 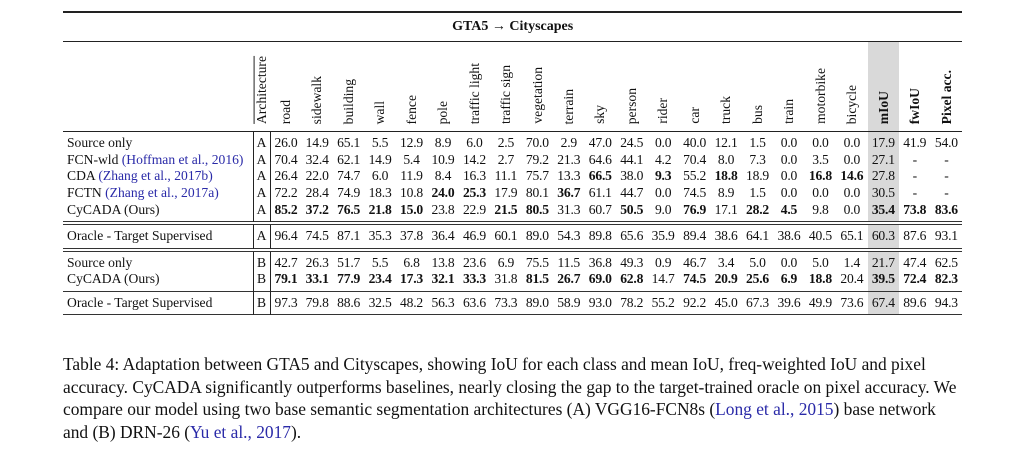 What do you see at coordinates (158, 143) in the screenshot?
I see `method-name: Source only` at bounding box center [158, 143].